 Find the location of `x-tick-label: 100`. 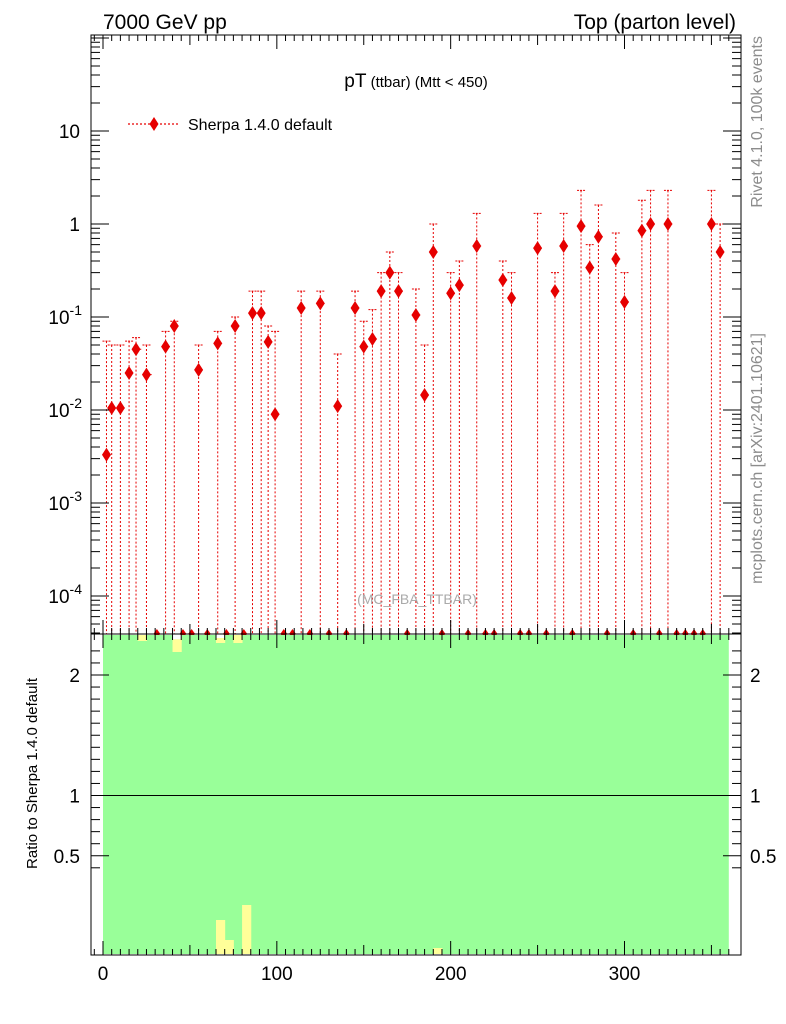

x-tick-label: 100 is located at coordinates (277, 974).